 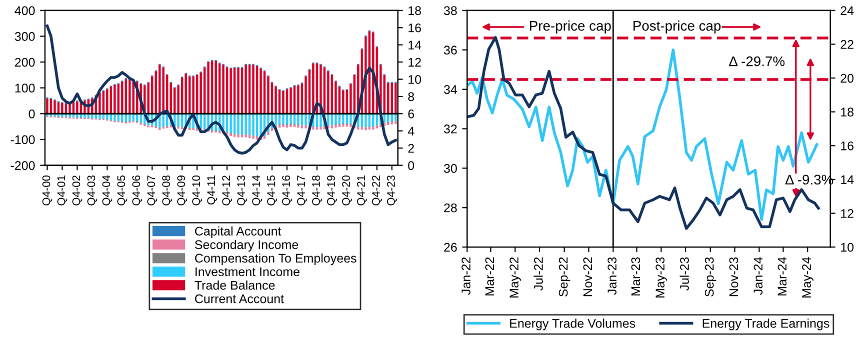 What do you see at coordinates (167, 191) in the screenshot?
I see `x-tick-label: Q4-08` at bounding box center [167, 191].